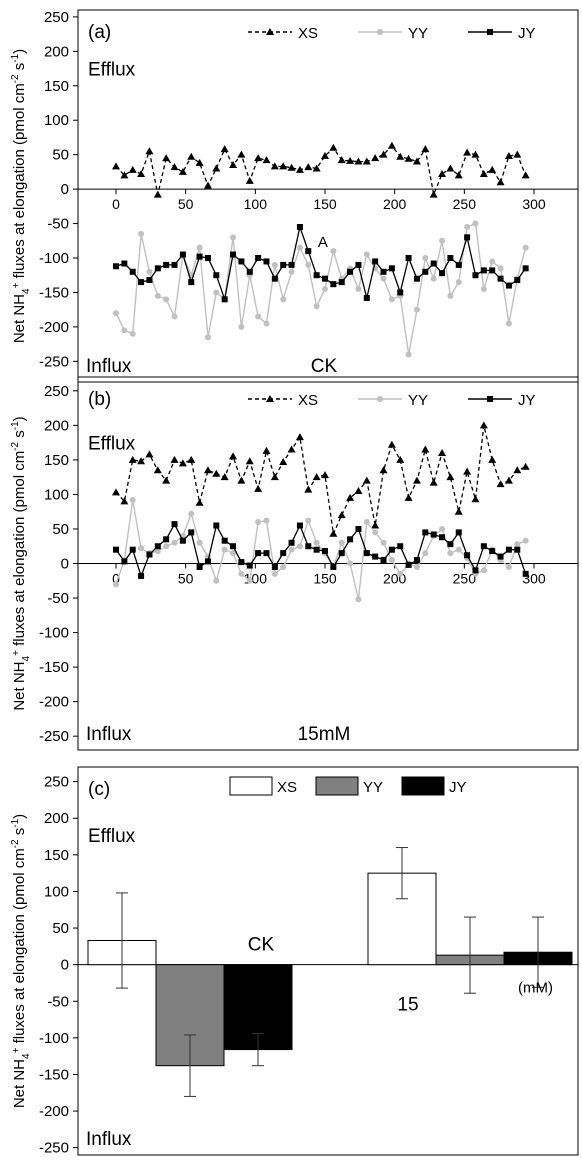 The width and height of the screenshot is (582, 1164). Describe the element at coordinates (19, 685) in the screenshot. I see `y-axis-label-part: Net NH` at that location.